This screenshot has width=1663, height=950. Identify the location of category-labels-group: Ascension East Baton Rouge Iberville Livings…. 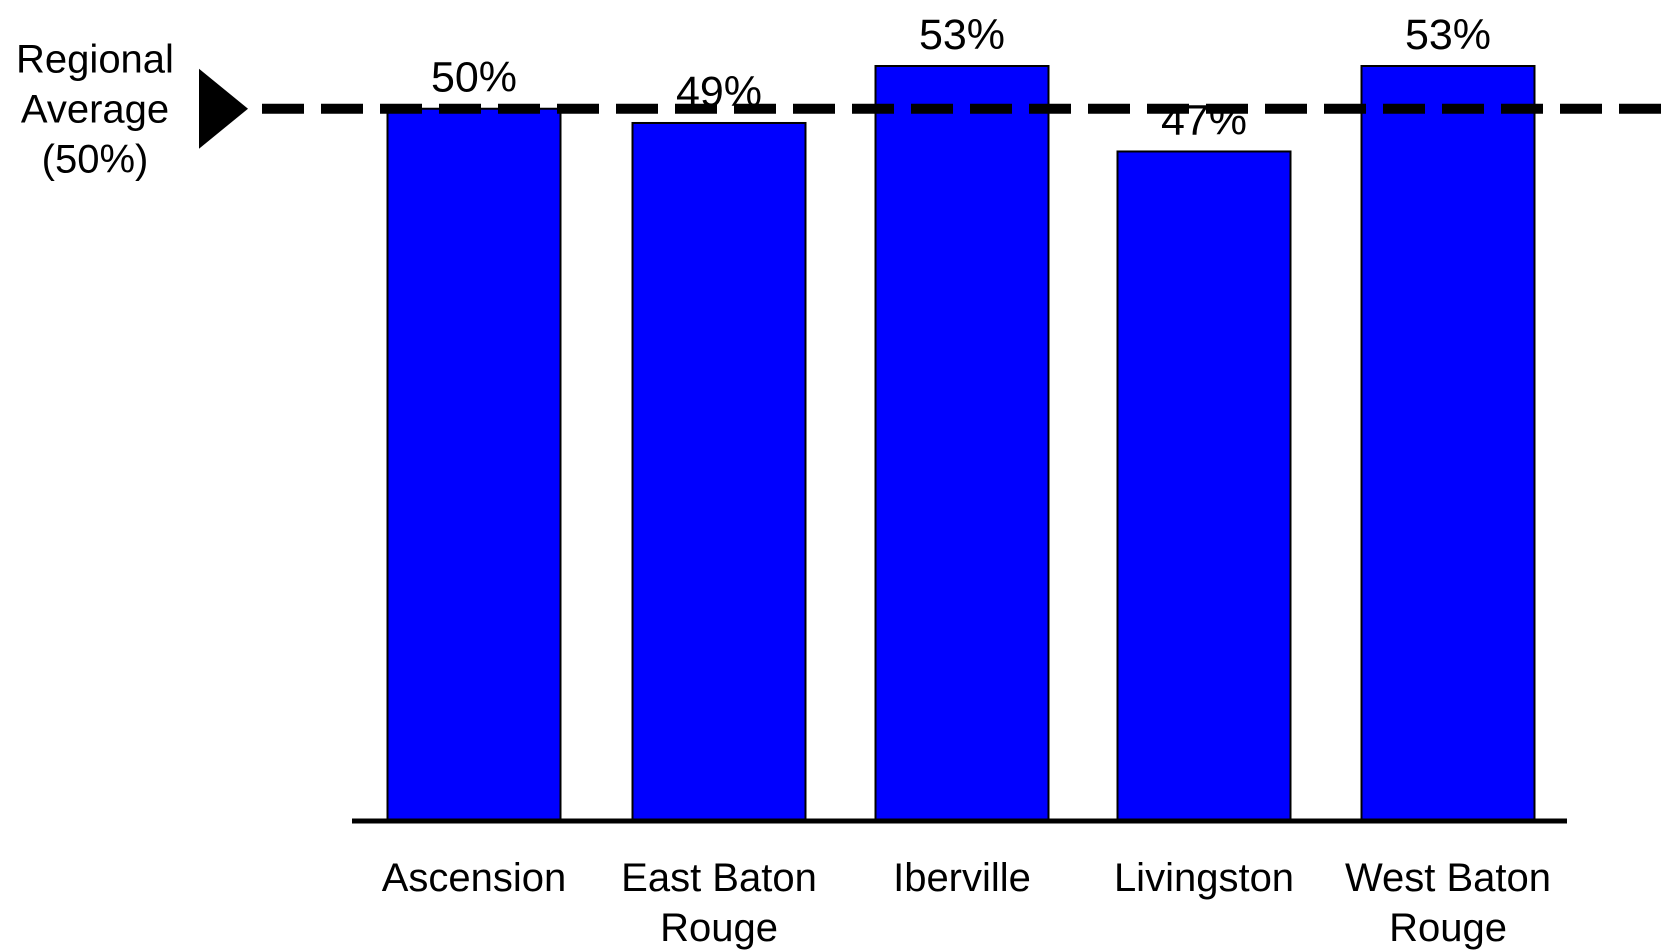
(966, 903).